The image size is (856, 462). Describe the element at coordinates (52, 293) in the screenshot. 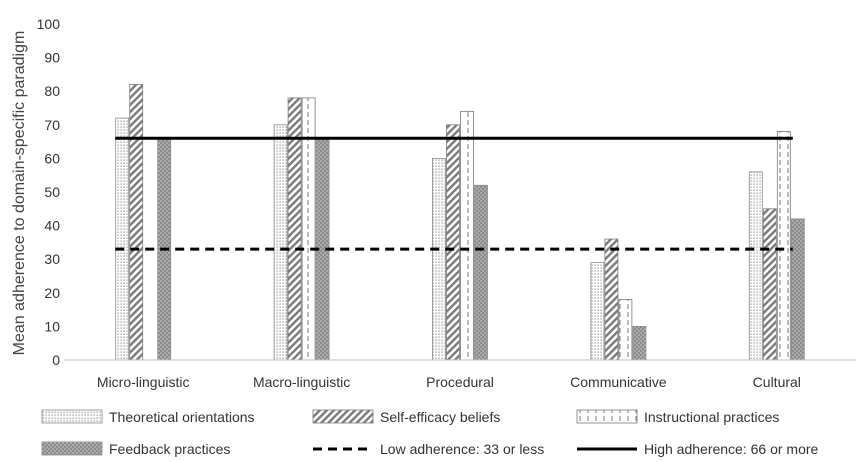

I see `y-tick-label: 20` at that location.